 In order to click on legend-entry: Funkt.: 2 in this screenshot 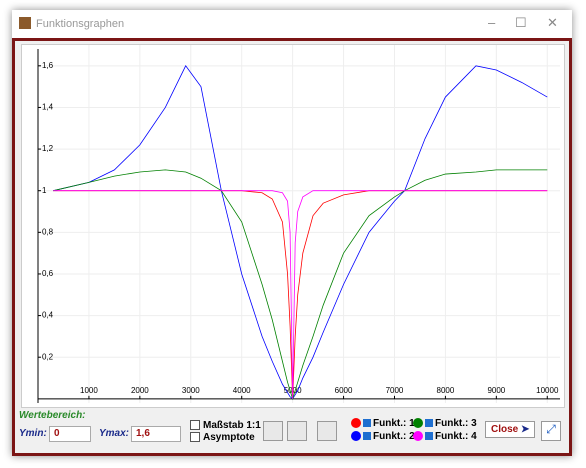, I will do `click(383, 436)`.